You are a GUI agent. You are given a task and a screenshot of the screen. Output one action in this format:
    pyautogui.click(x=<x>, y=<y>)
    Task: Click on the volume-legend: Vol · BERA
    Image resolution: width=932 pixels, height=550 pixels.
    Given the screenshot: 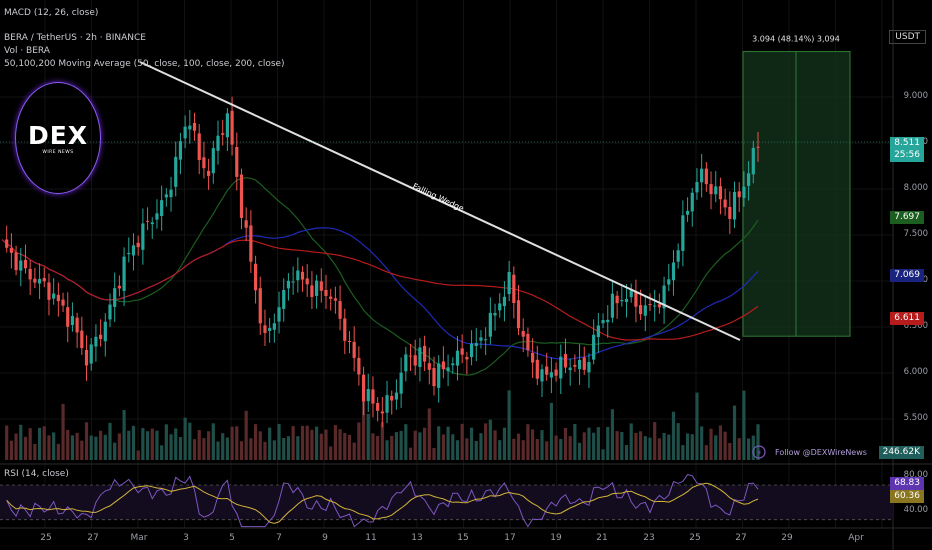 What is the action you would take?
    pyautogui.click(x=27, y=51)
    